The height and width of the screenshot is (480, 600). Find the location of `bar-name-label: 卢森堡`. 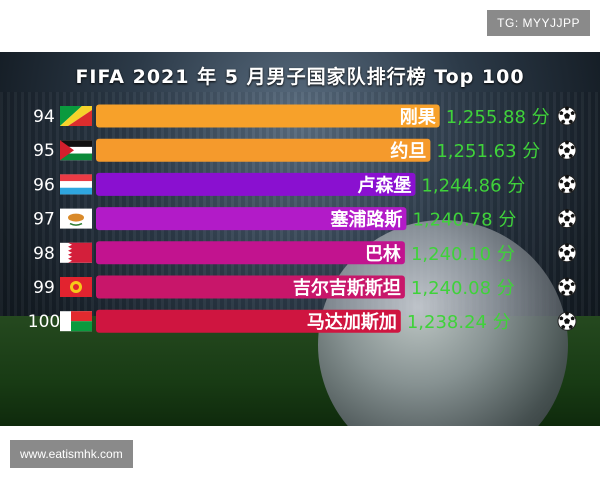

bar-name-label: 卢森堡 is located at coordinates (384, 185).